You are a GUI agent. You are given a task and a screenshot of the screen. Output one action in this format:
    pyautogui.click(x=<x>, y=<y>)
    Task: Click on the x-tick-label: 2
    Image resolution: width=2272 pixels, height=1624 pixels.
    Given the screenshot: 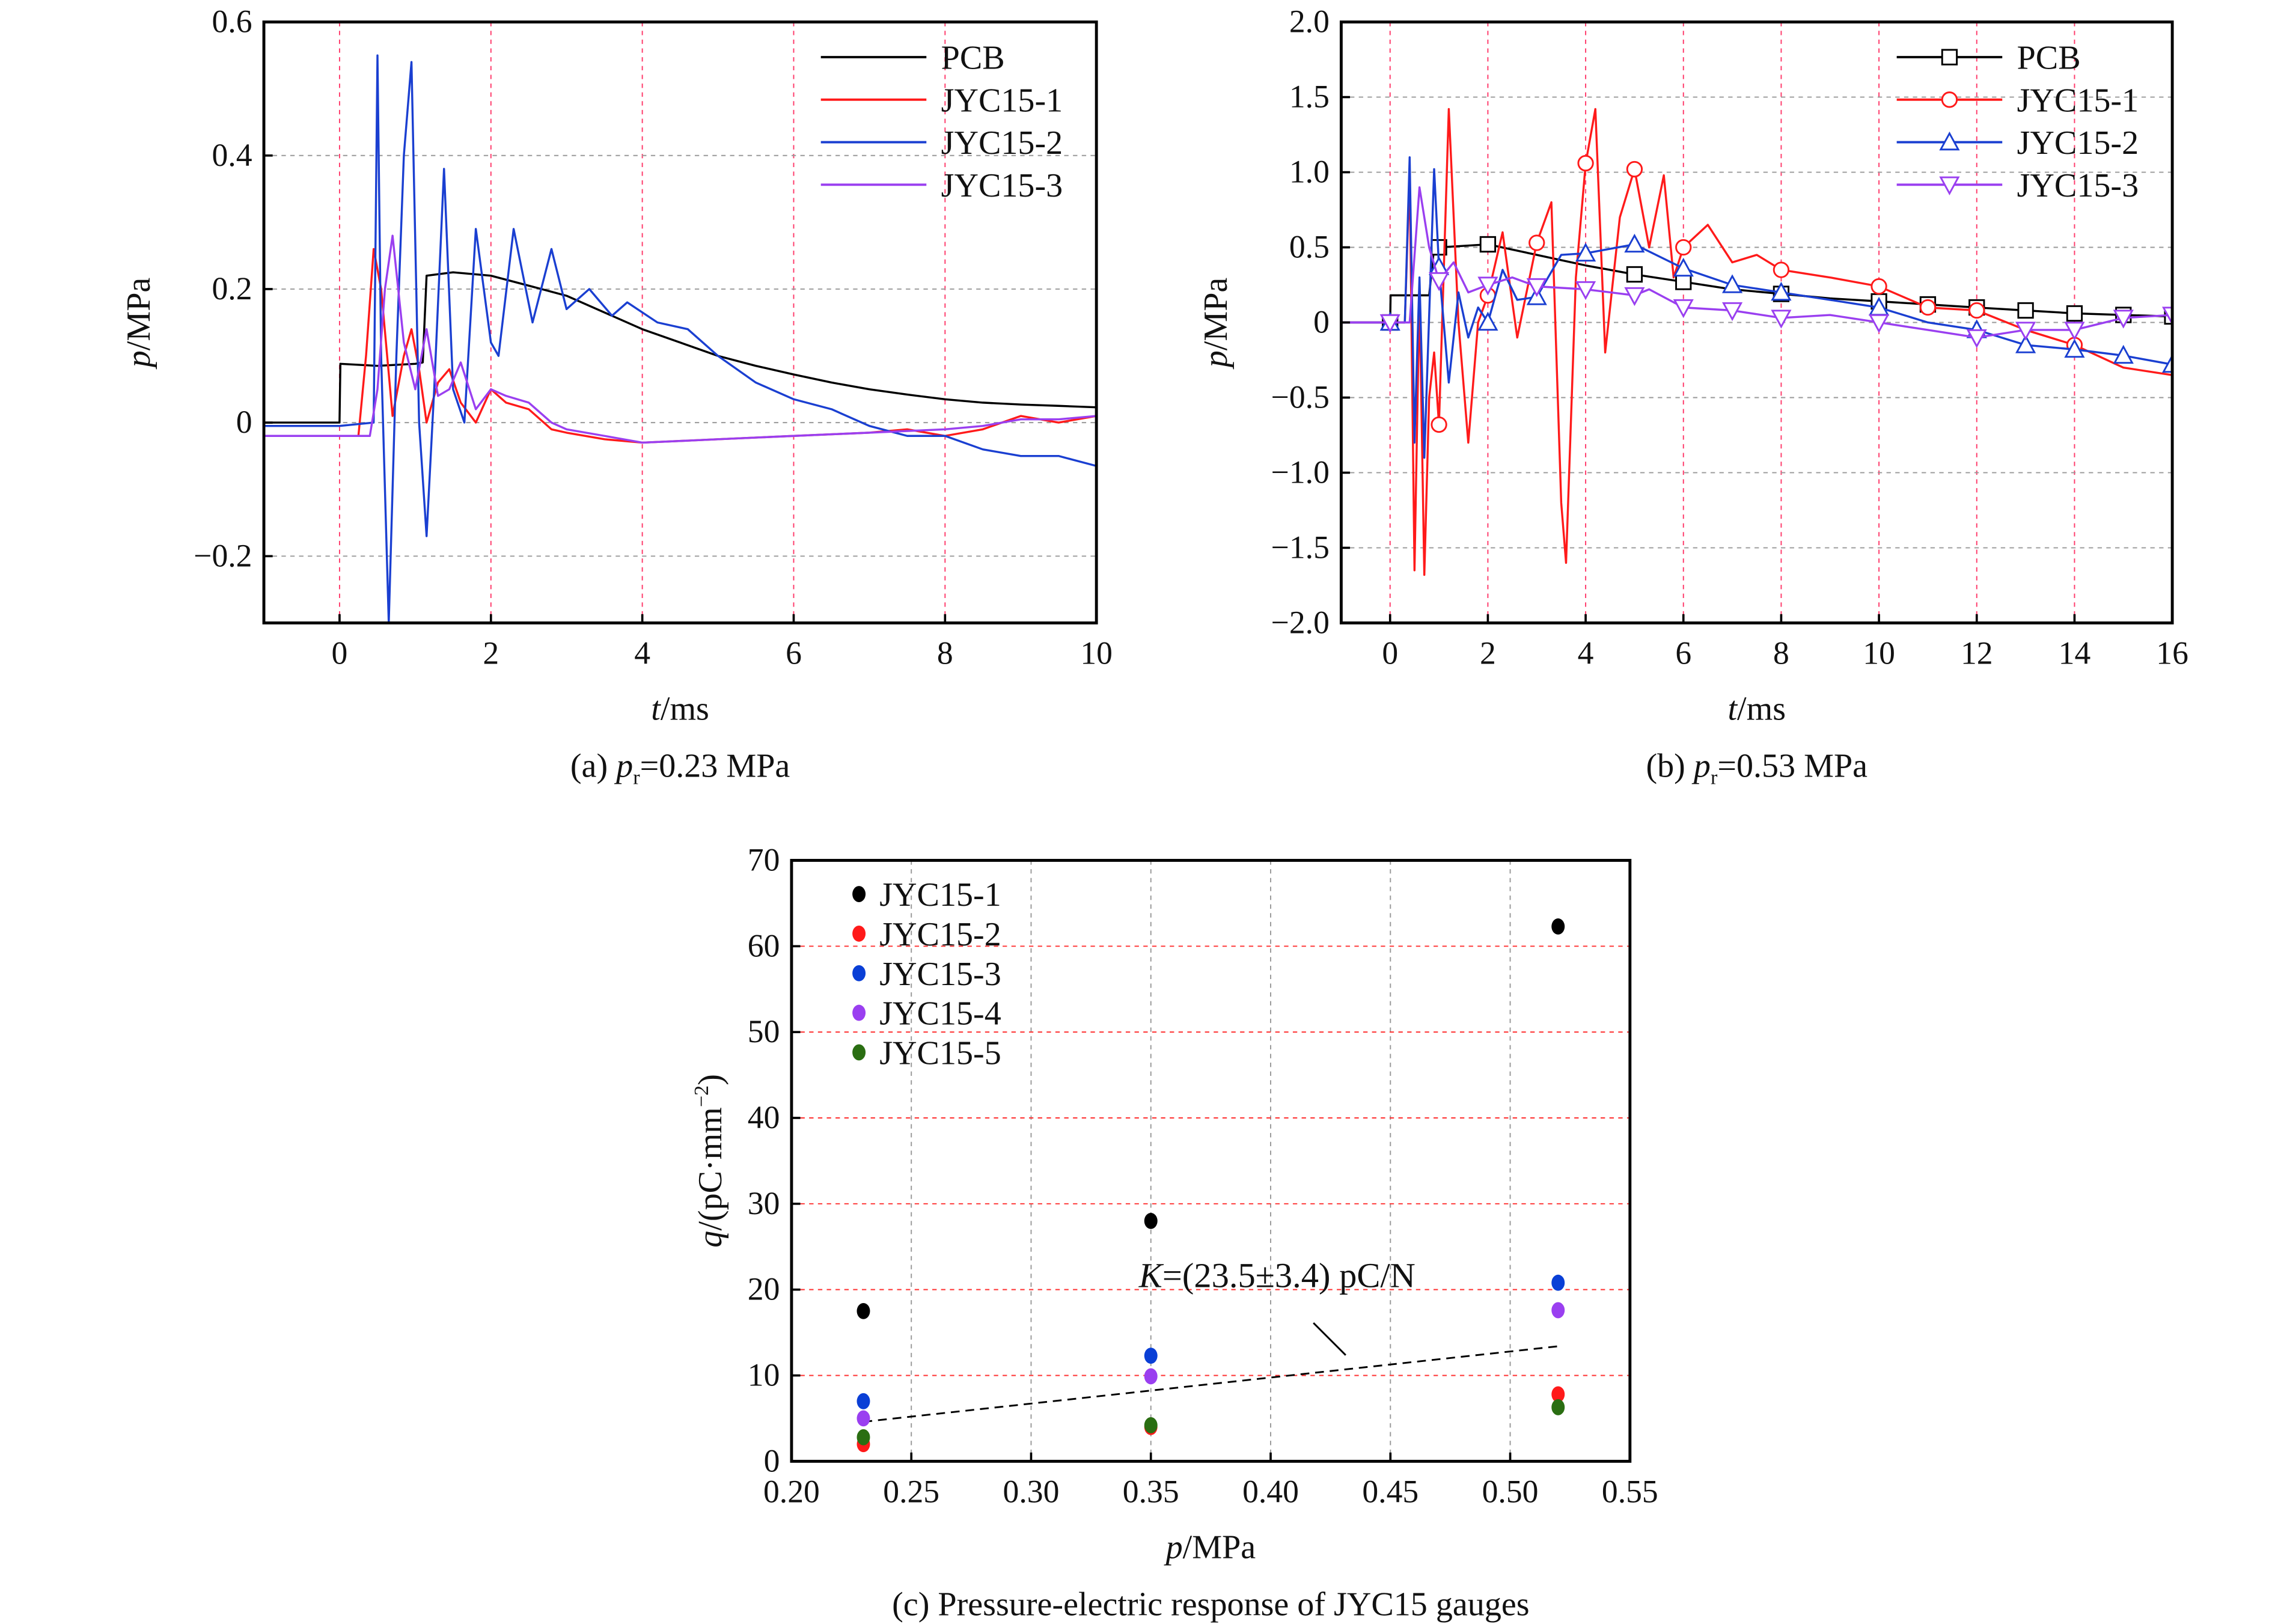 What is the action you would take?
    pyautogui.click(x=491, y=653)
    